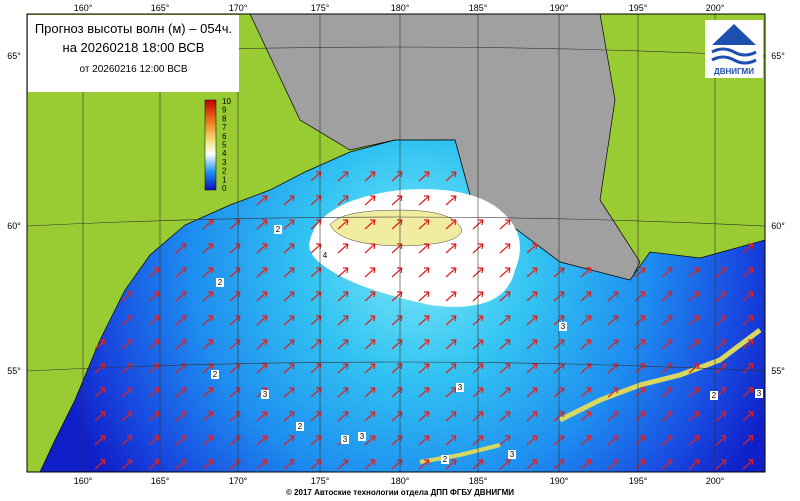  I want to click on aleutian-islands, so click(660, 375).